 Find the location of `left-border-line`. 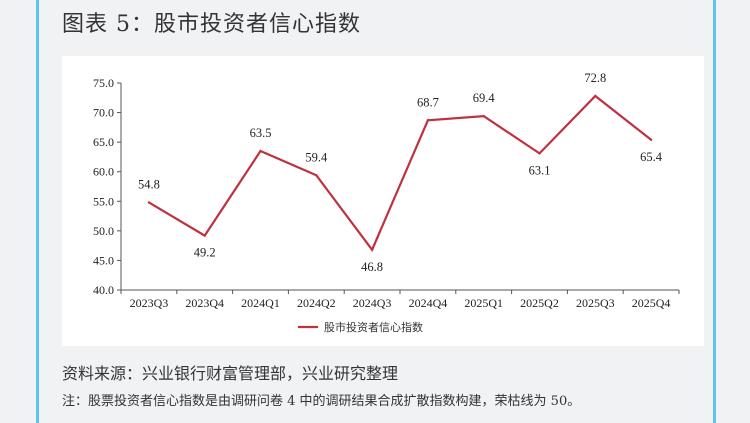

left-border-line is located at coordinates (37, 211).